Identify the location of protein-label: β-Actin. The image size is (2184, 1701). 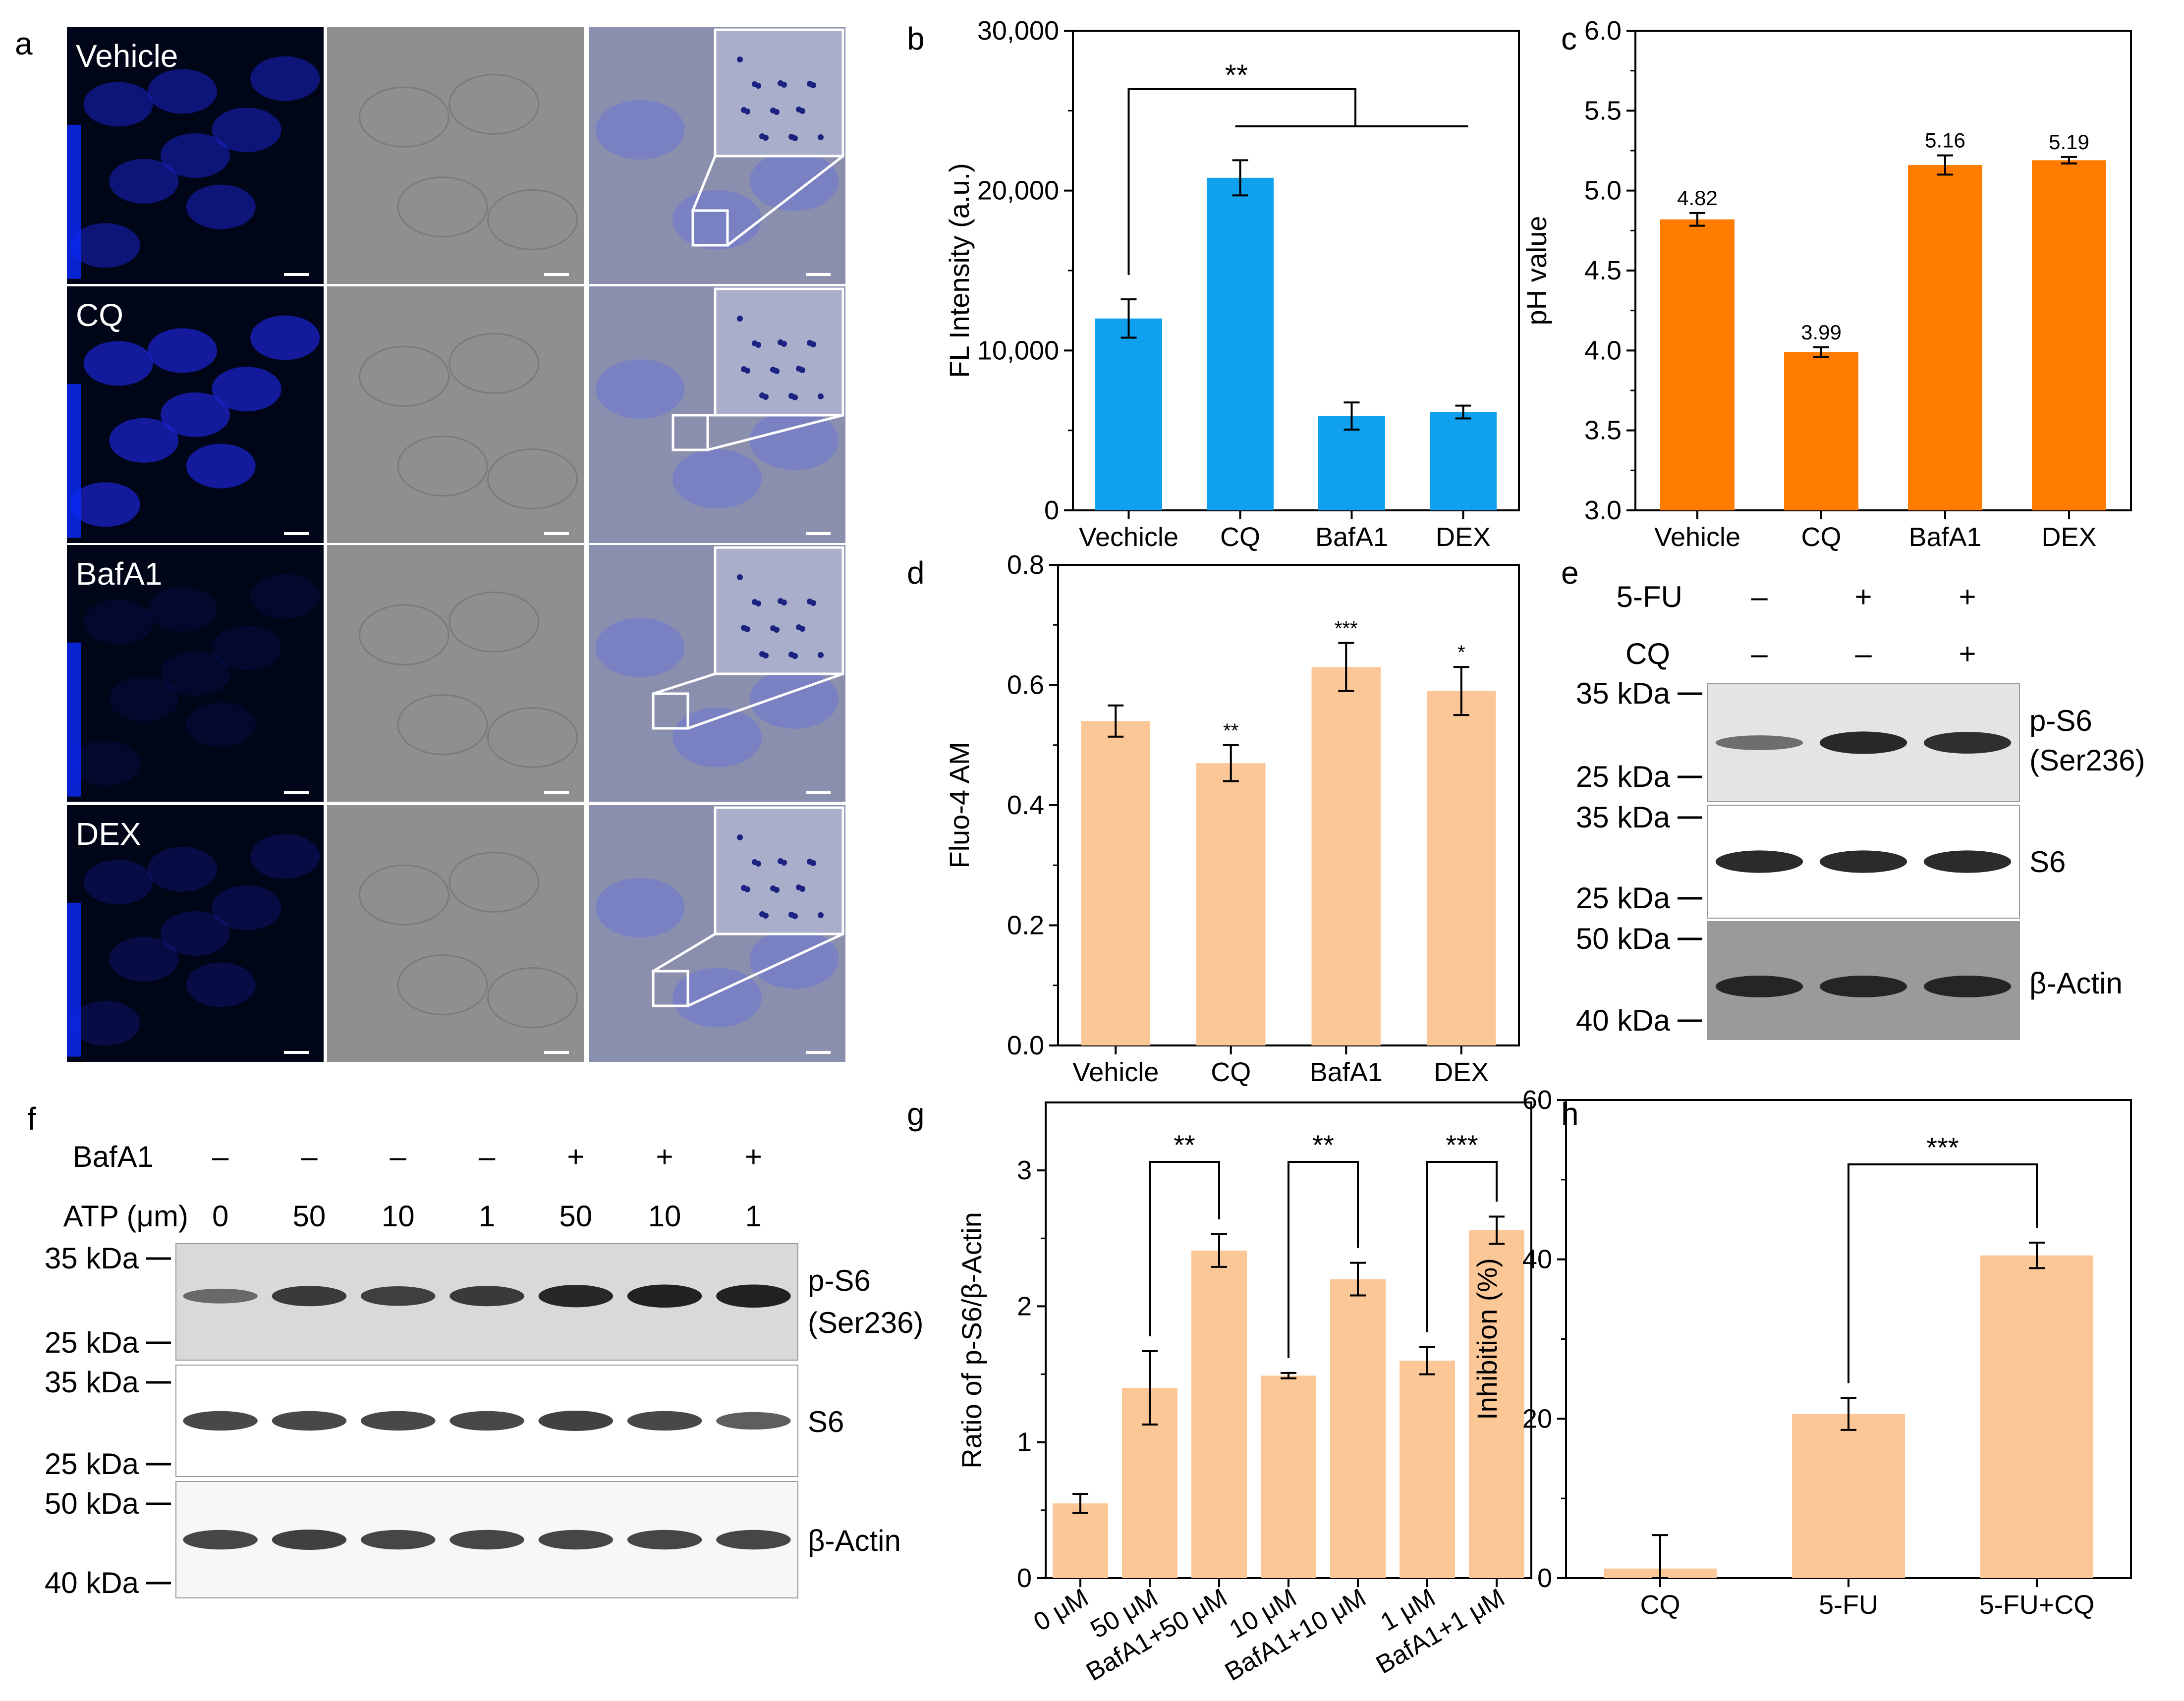
(854, 1540).